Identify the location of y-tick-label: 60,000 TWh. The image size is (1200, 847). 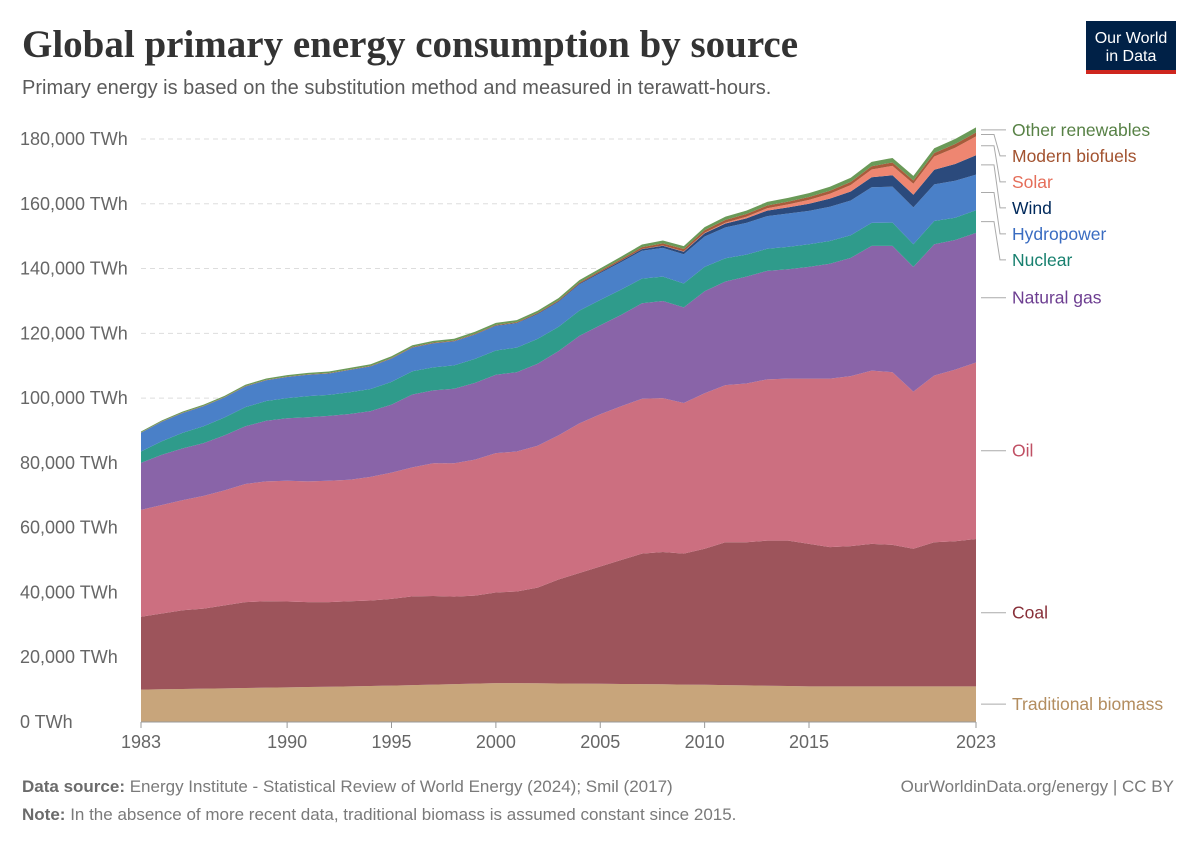
(69, 528).